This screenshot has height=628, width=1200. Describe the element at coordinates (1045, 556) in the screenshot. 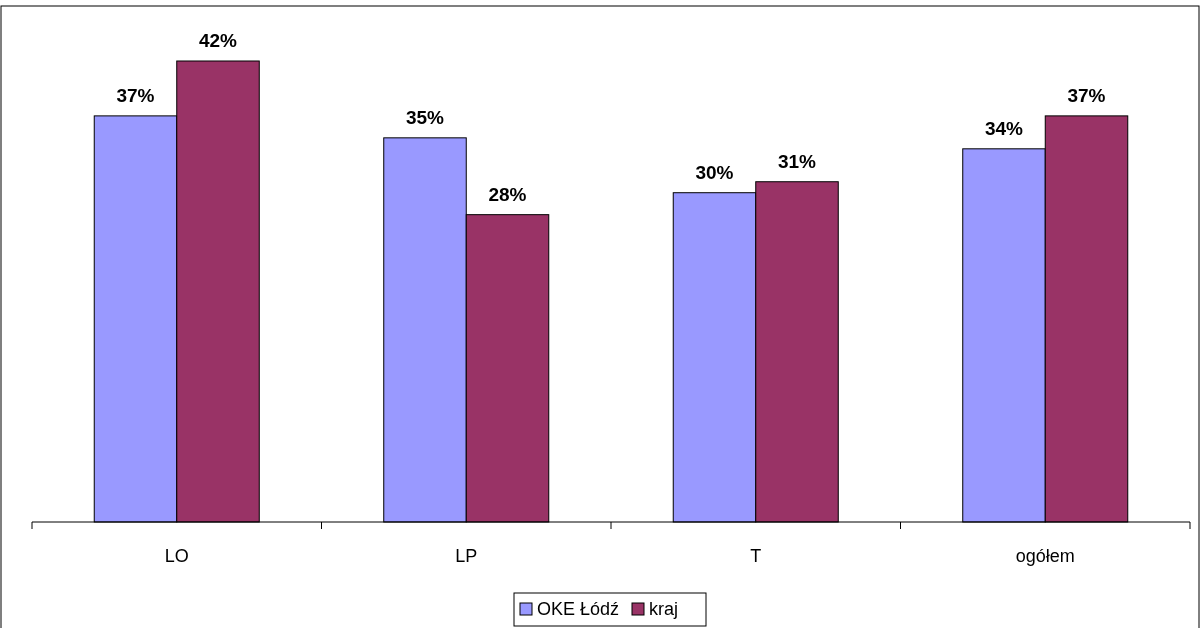

I see `x-tick-label: ogółem` at that location.